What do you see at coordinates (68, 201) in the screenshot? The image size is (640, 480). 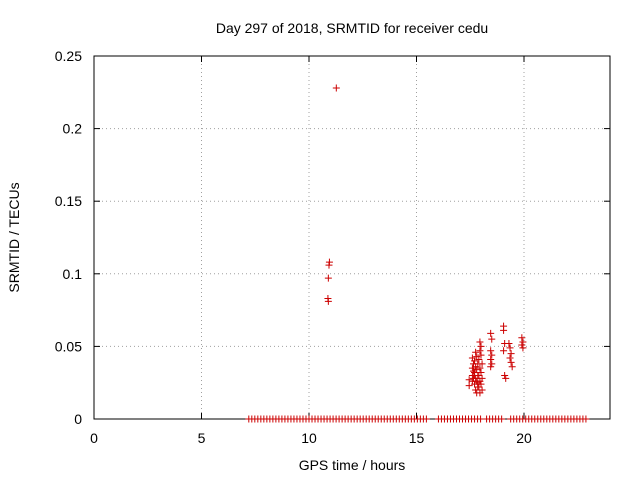 I see `y-tick-label: 0.15` at bounding box center [68, 201].